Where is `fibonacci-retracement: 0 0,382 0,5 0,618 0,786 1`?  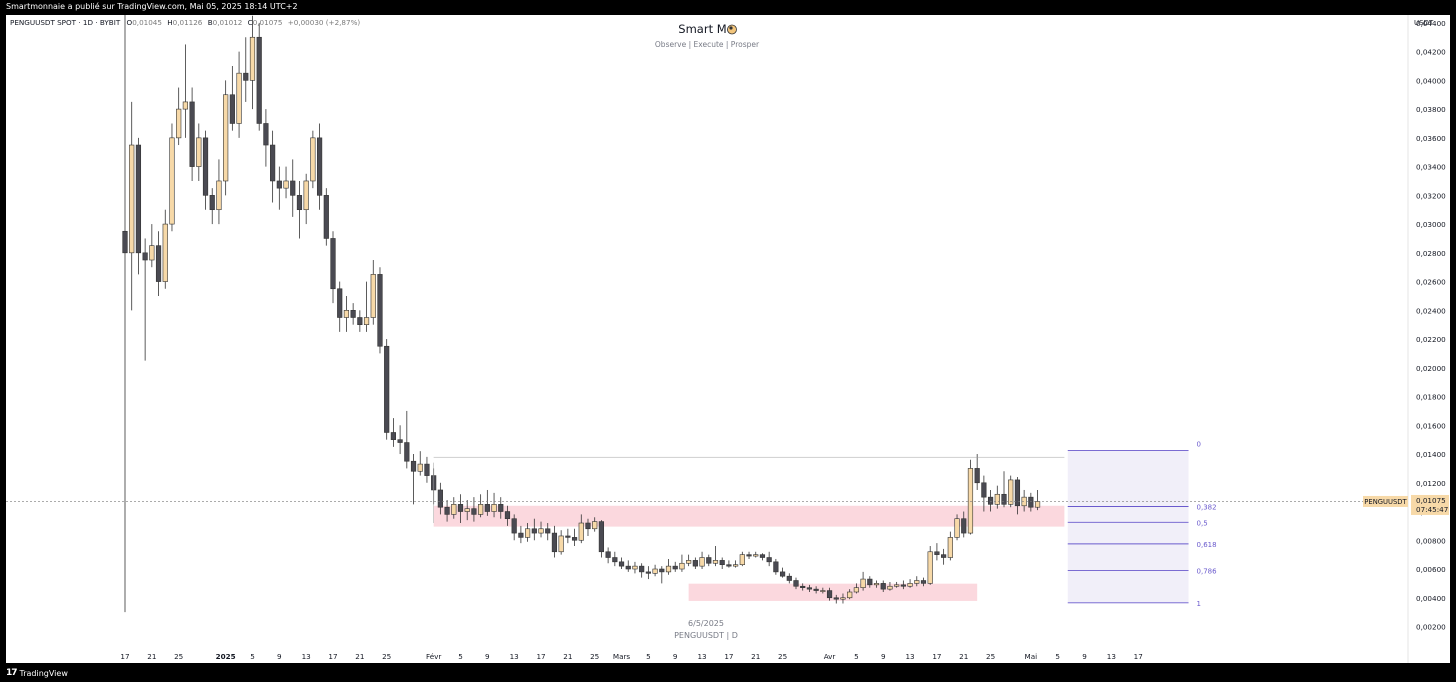 fibonacci-retracement: 0 0,382 0,5 0,618 0,786 1 is located at coordinates (1142, 524).